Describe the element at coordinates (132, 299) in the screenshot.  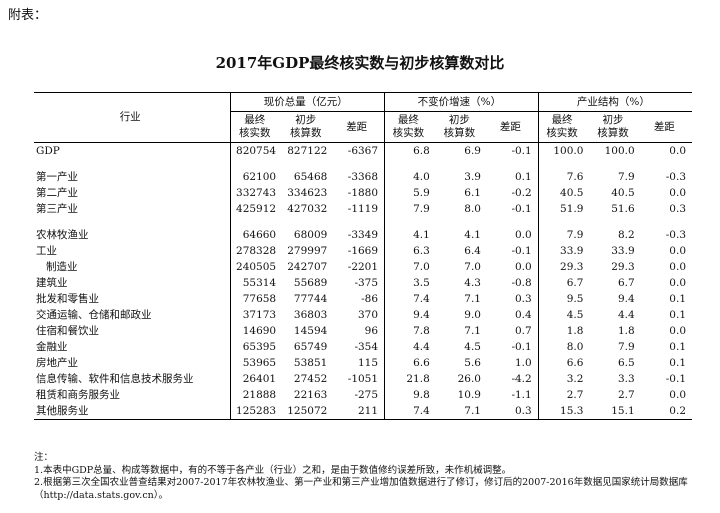
I see `industry-name: 批发和零售业` at that location.